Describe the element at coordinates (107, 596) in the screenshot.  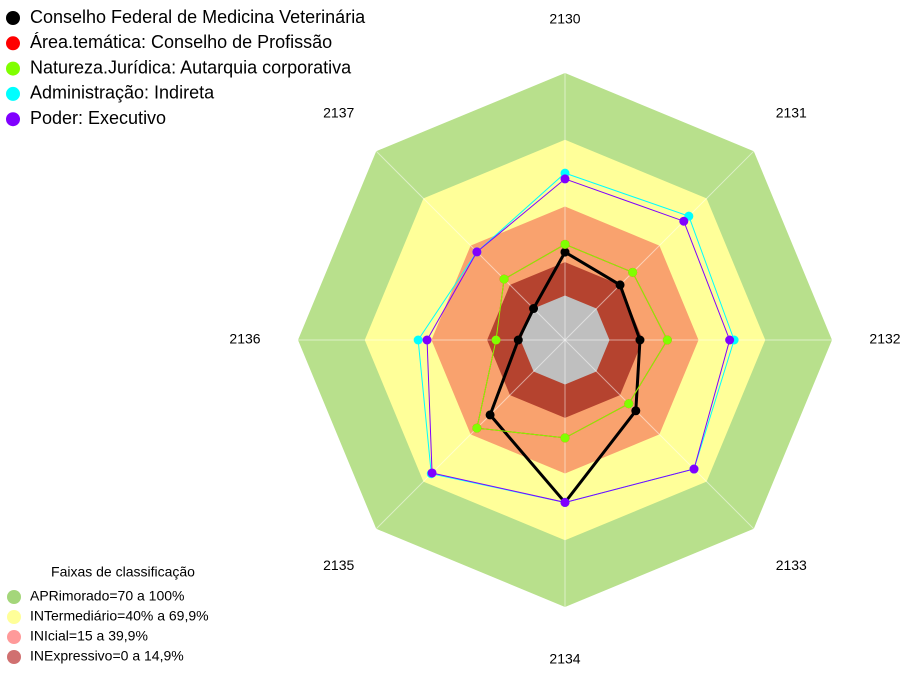
I see `band-legend-label: APRimorado=70 a 100%` at that location.